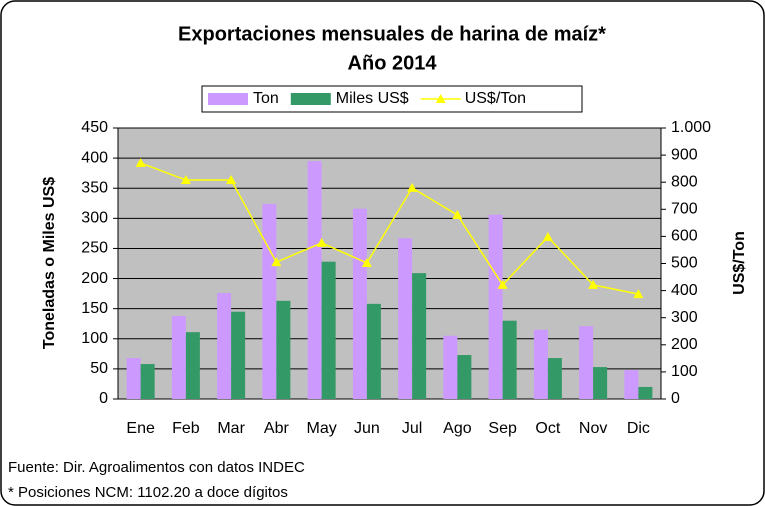  What do you see at coordinates (684, 209) in the screenshot?
I see `y2-tick-label: 700` at bounding box center [684, 209].